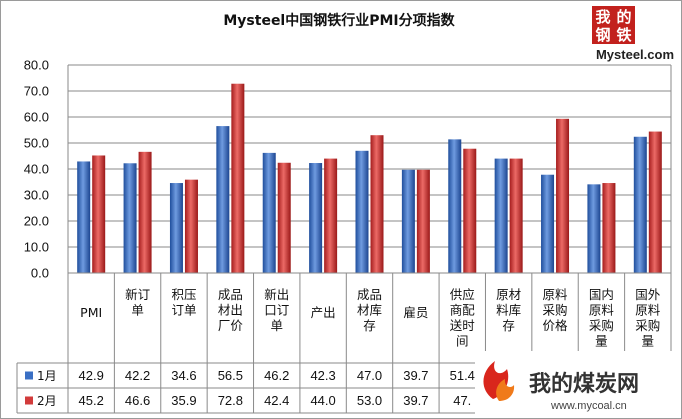 The image size is (682, 419). I want to click on flame-icon, so click(505, 390).